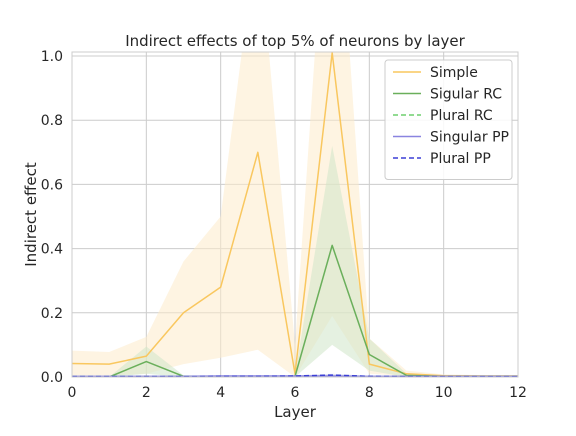  I want to click on y-axis-label: Indirect effect, so click(31, 214).